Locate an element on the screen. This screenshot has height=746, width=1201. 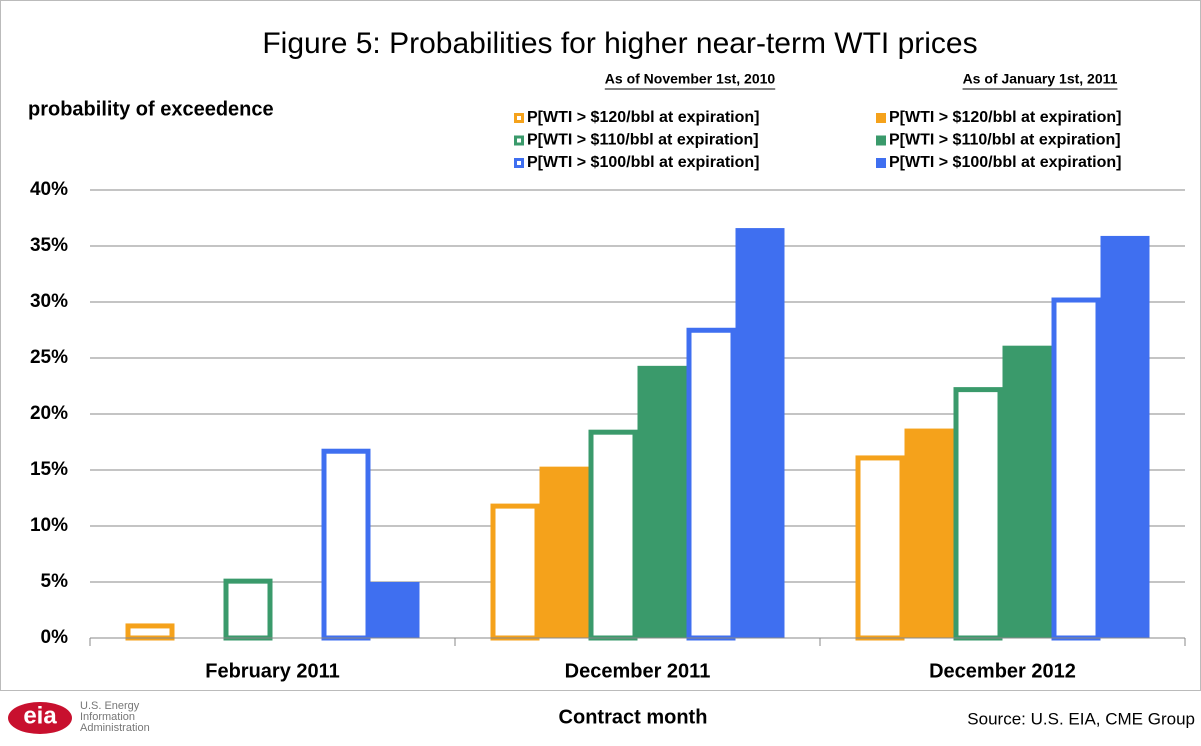
source: Source: U.S. EIA, CME Group is located at coordinates (1081, 718).